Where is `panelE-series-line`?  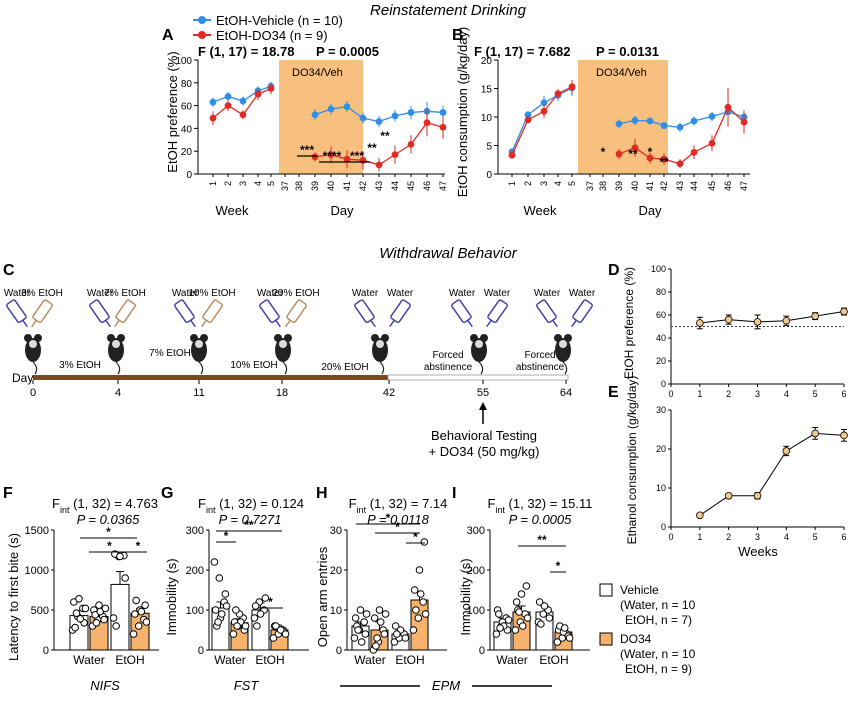 panelE-series-line is located at coordinates (772, 474).